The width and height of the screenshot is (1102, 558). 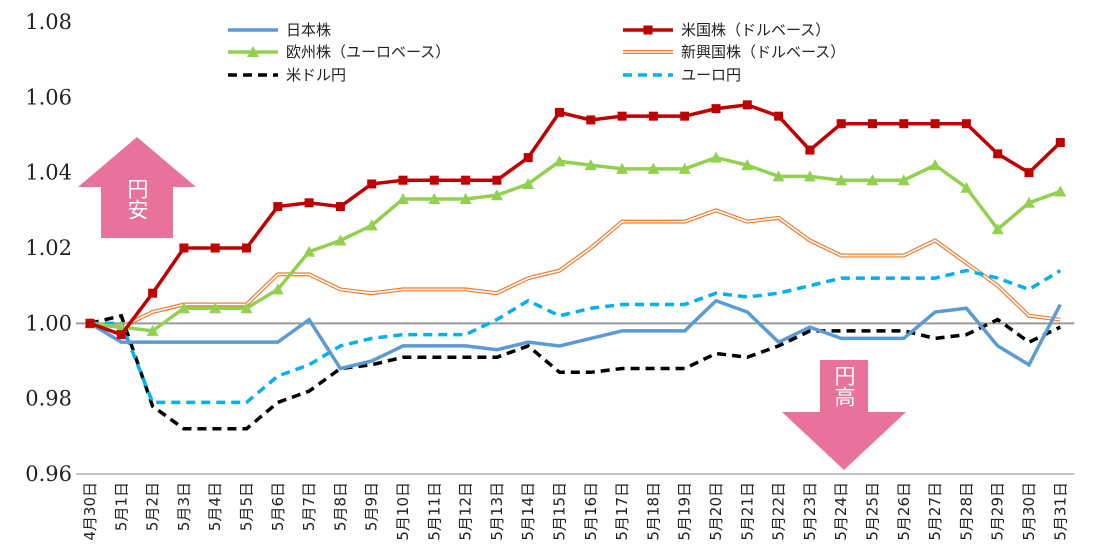 I want to click on x-tick-label: 5月12日, so click(x=466, y=511).